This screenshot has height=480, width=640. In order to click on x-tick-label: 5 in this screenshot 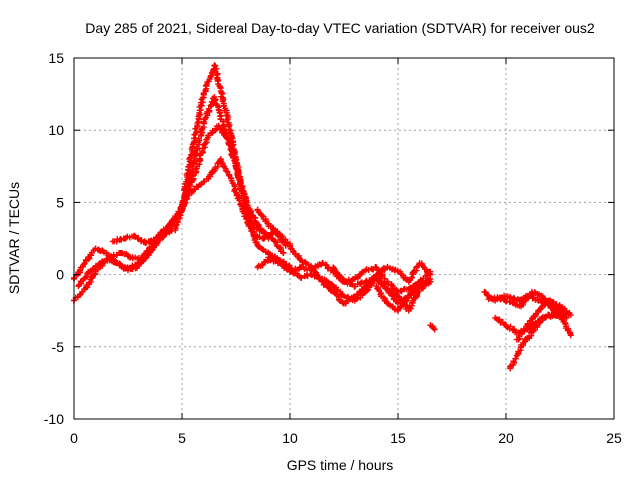, I will do `click(182, 438)`.